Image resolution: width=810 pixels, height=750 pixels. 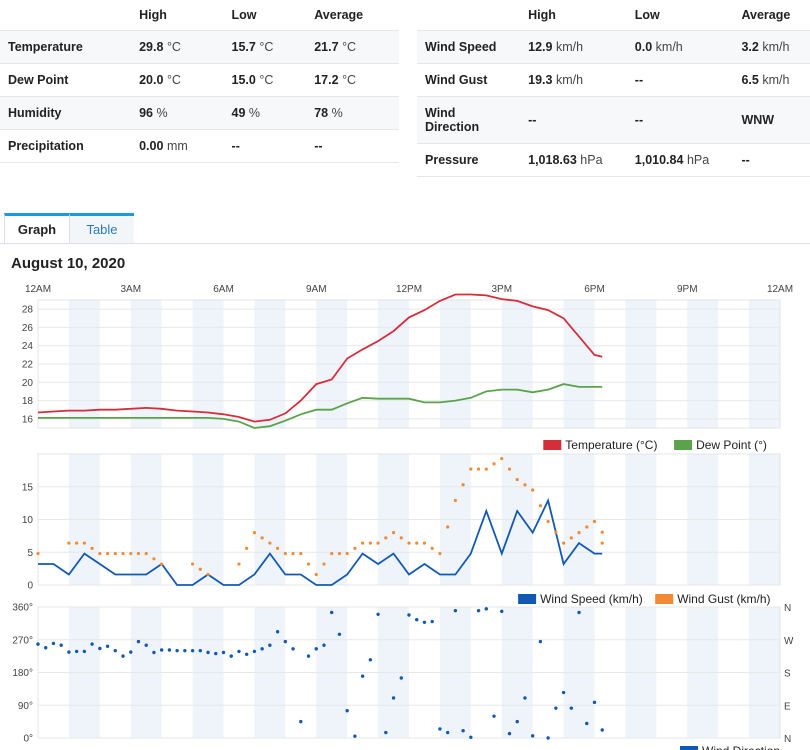 I want to click on col-header-average: Average, so click(x=352, y=15).